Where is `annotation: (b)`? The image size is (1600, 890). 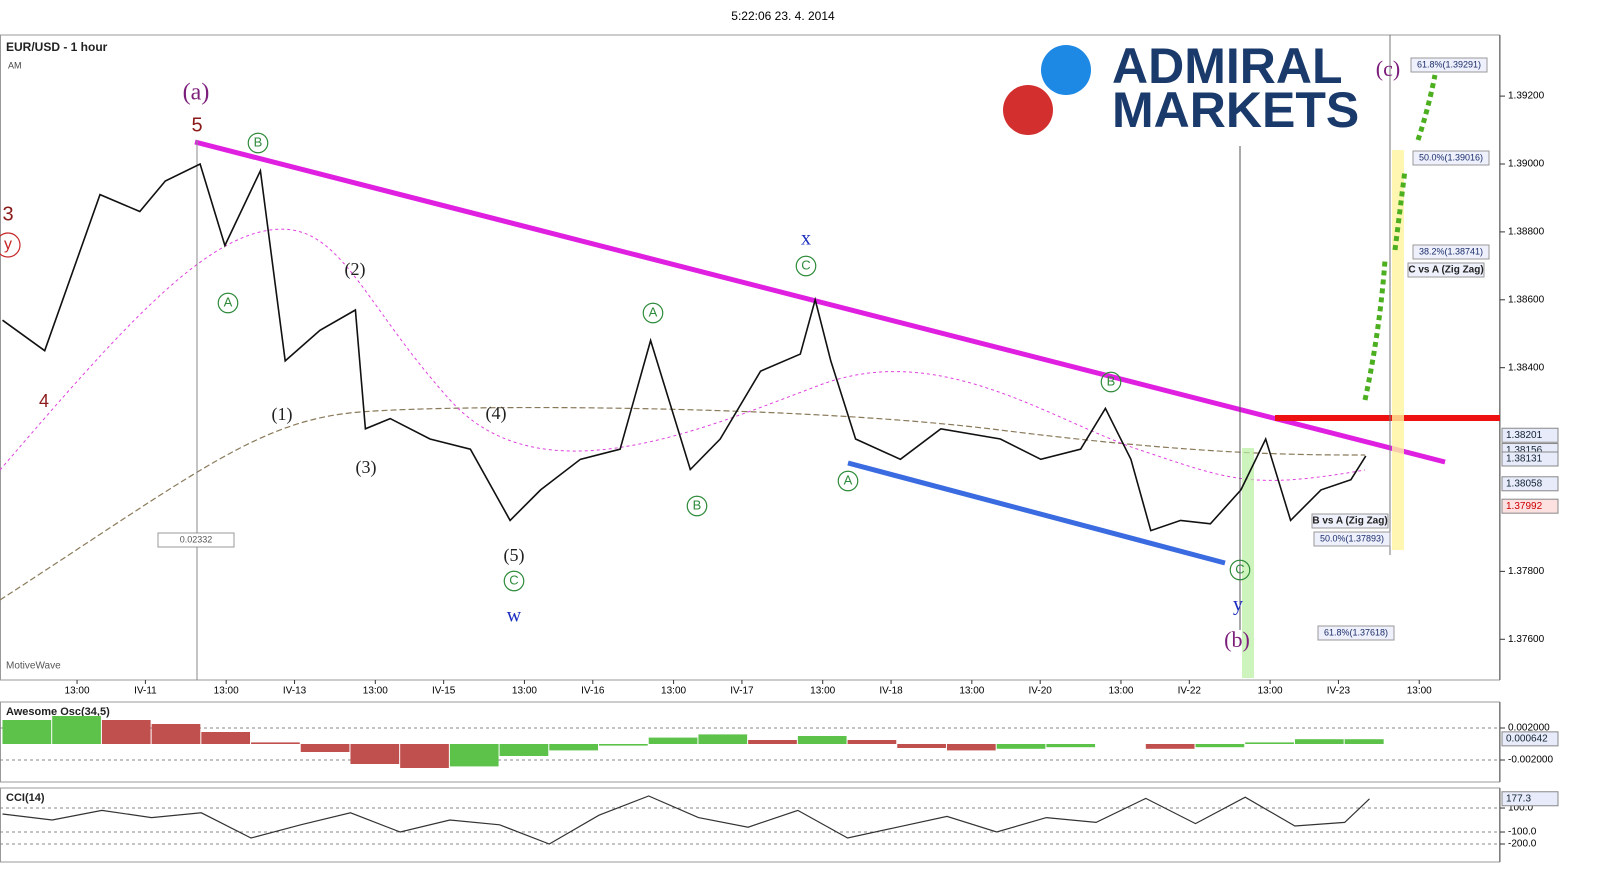
annotation: (b) is located at coordinates (1237, 639).